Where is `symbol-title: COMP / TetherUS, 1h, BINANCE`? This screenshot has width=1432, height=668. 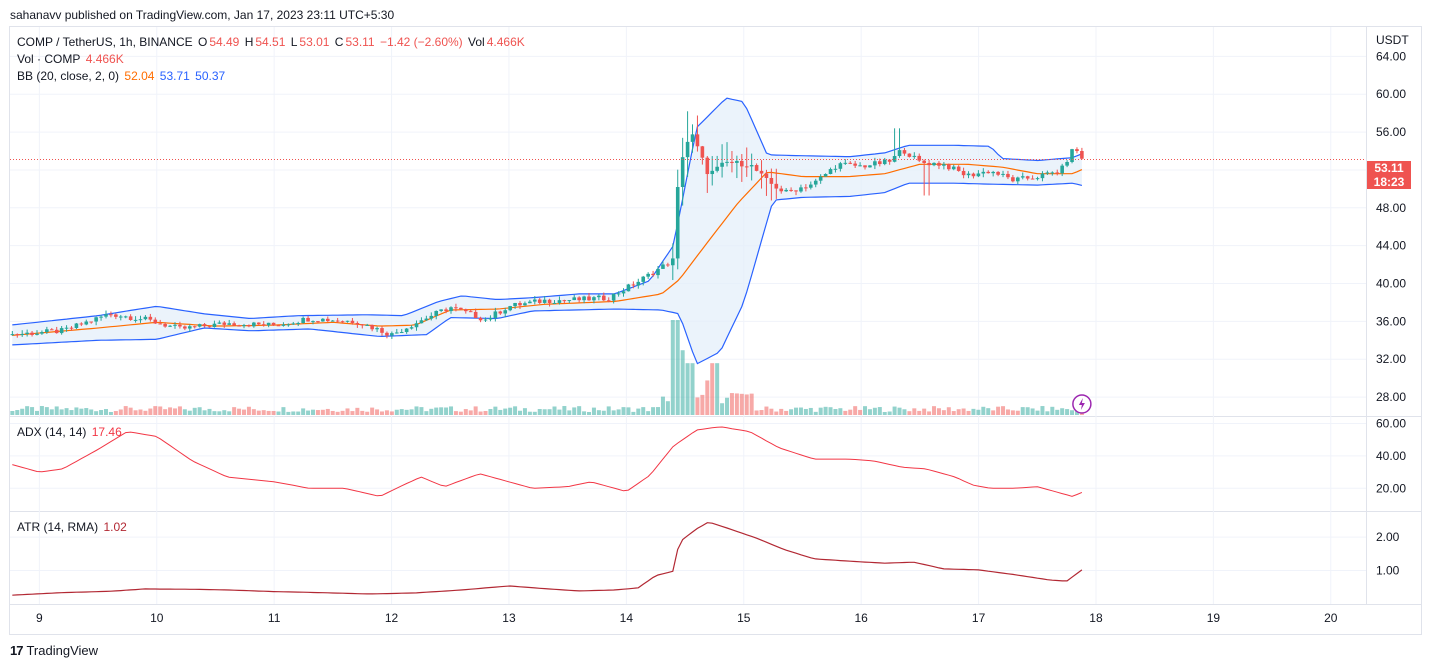 symbol-title: COMP / TetherUS, 1h, BINANCE is located at coordinates (105, 42).